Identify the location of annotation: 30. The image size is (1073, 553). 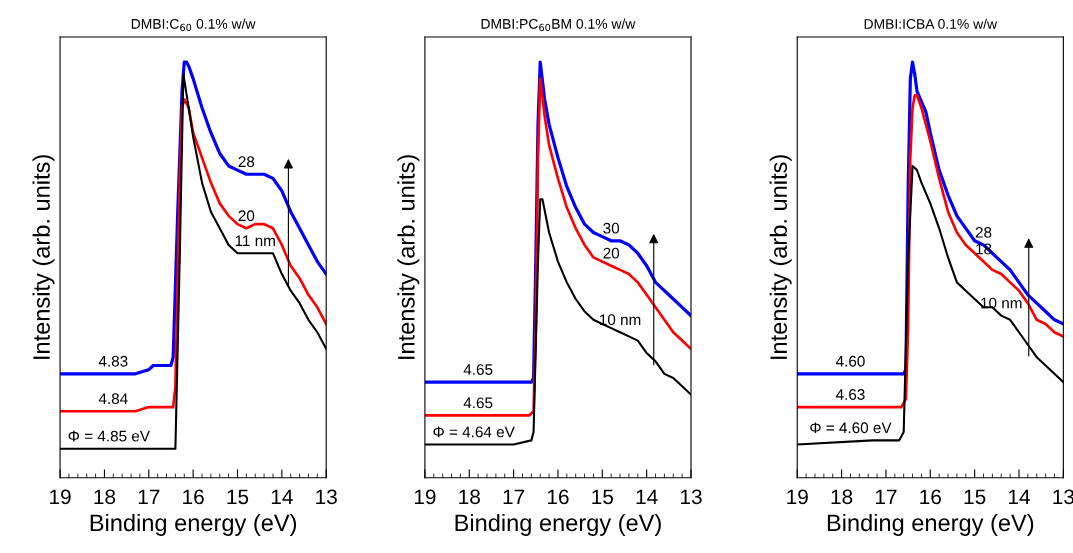
(611, 228).